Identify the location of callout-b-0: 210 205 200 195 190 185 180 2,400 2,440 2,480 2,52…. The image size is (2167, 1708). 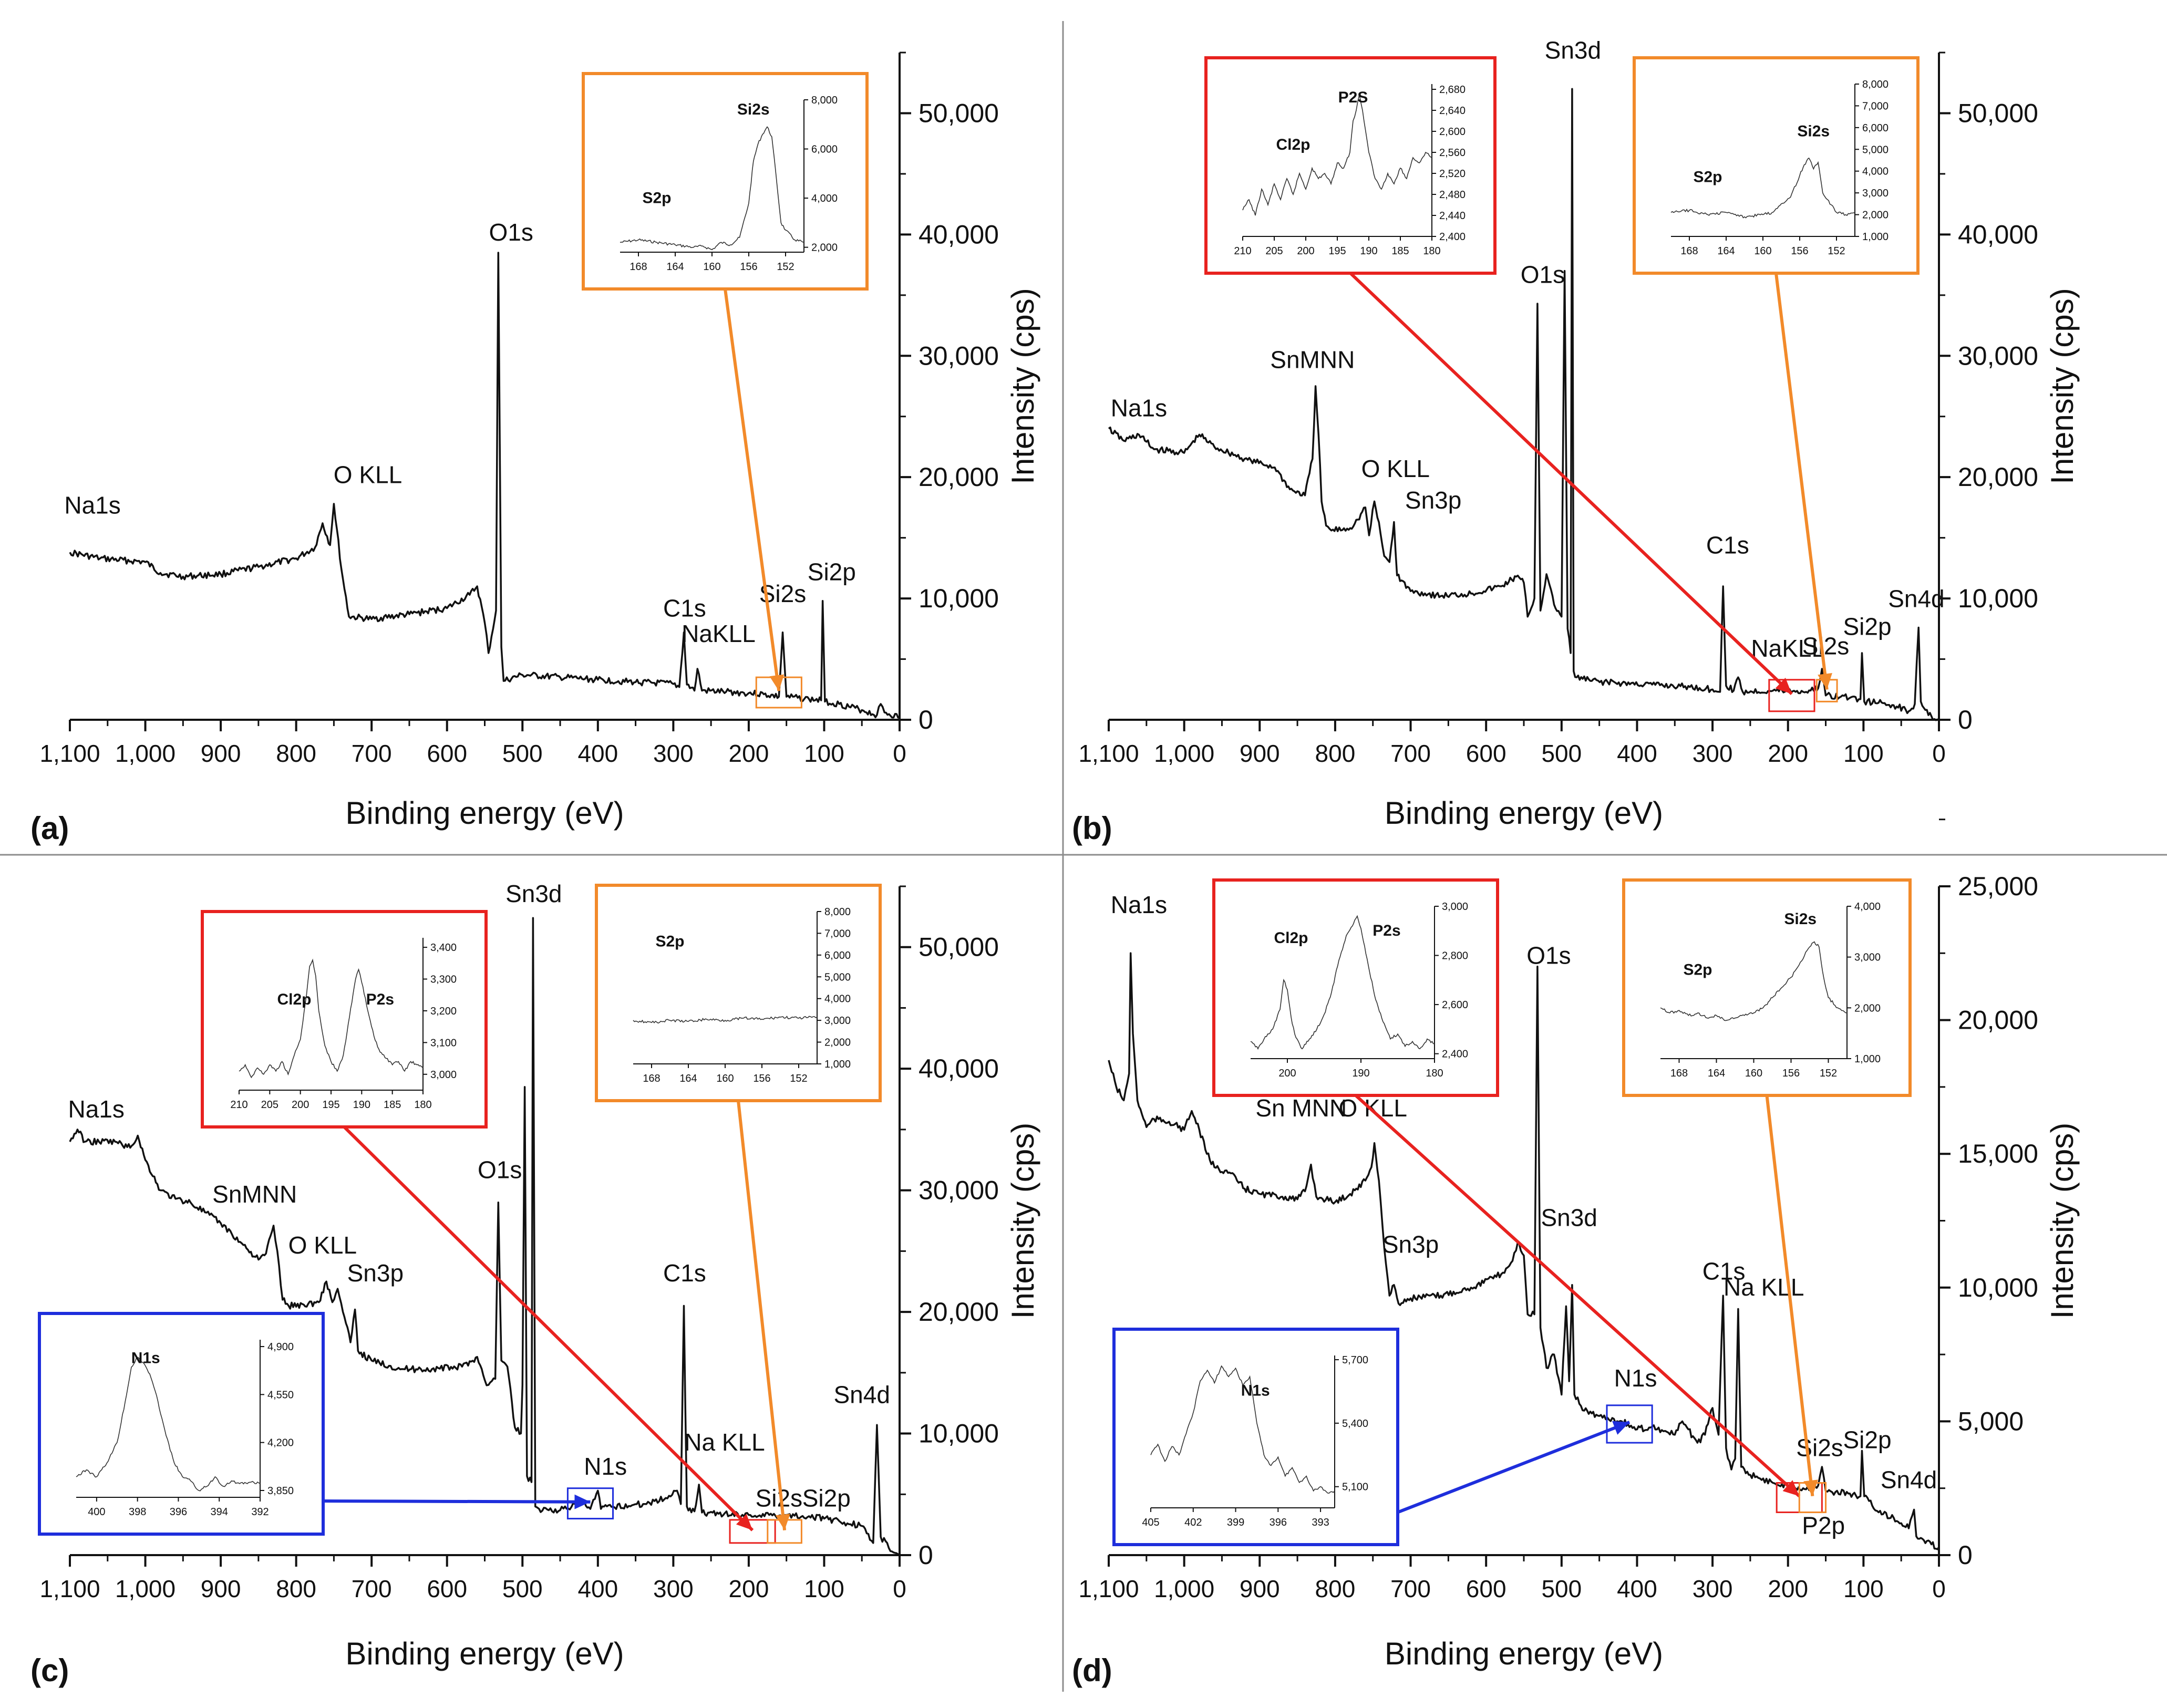
(1509, 384).